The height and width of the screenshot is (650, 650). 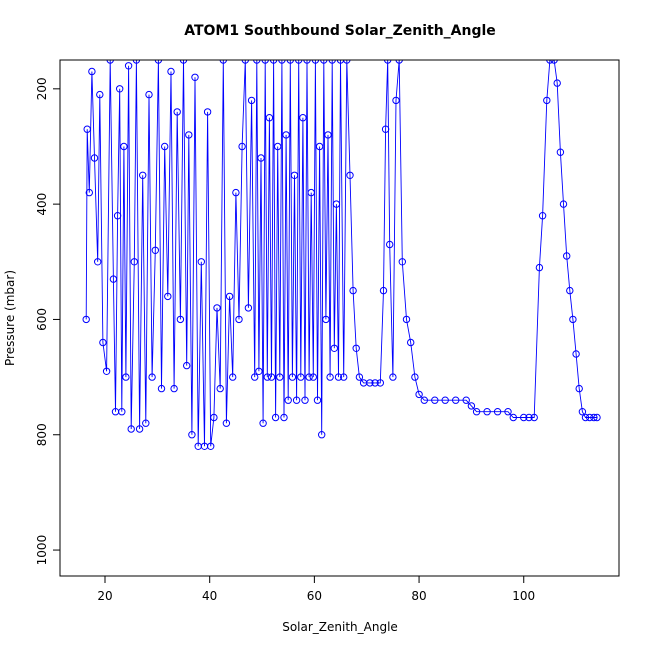 What do you see at coordinates (523, 596) in the screenshot?
I see `x-tick-label: 100` at bounding box center [523, 596].